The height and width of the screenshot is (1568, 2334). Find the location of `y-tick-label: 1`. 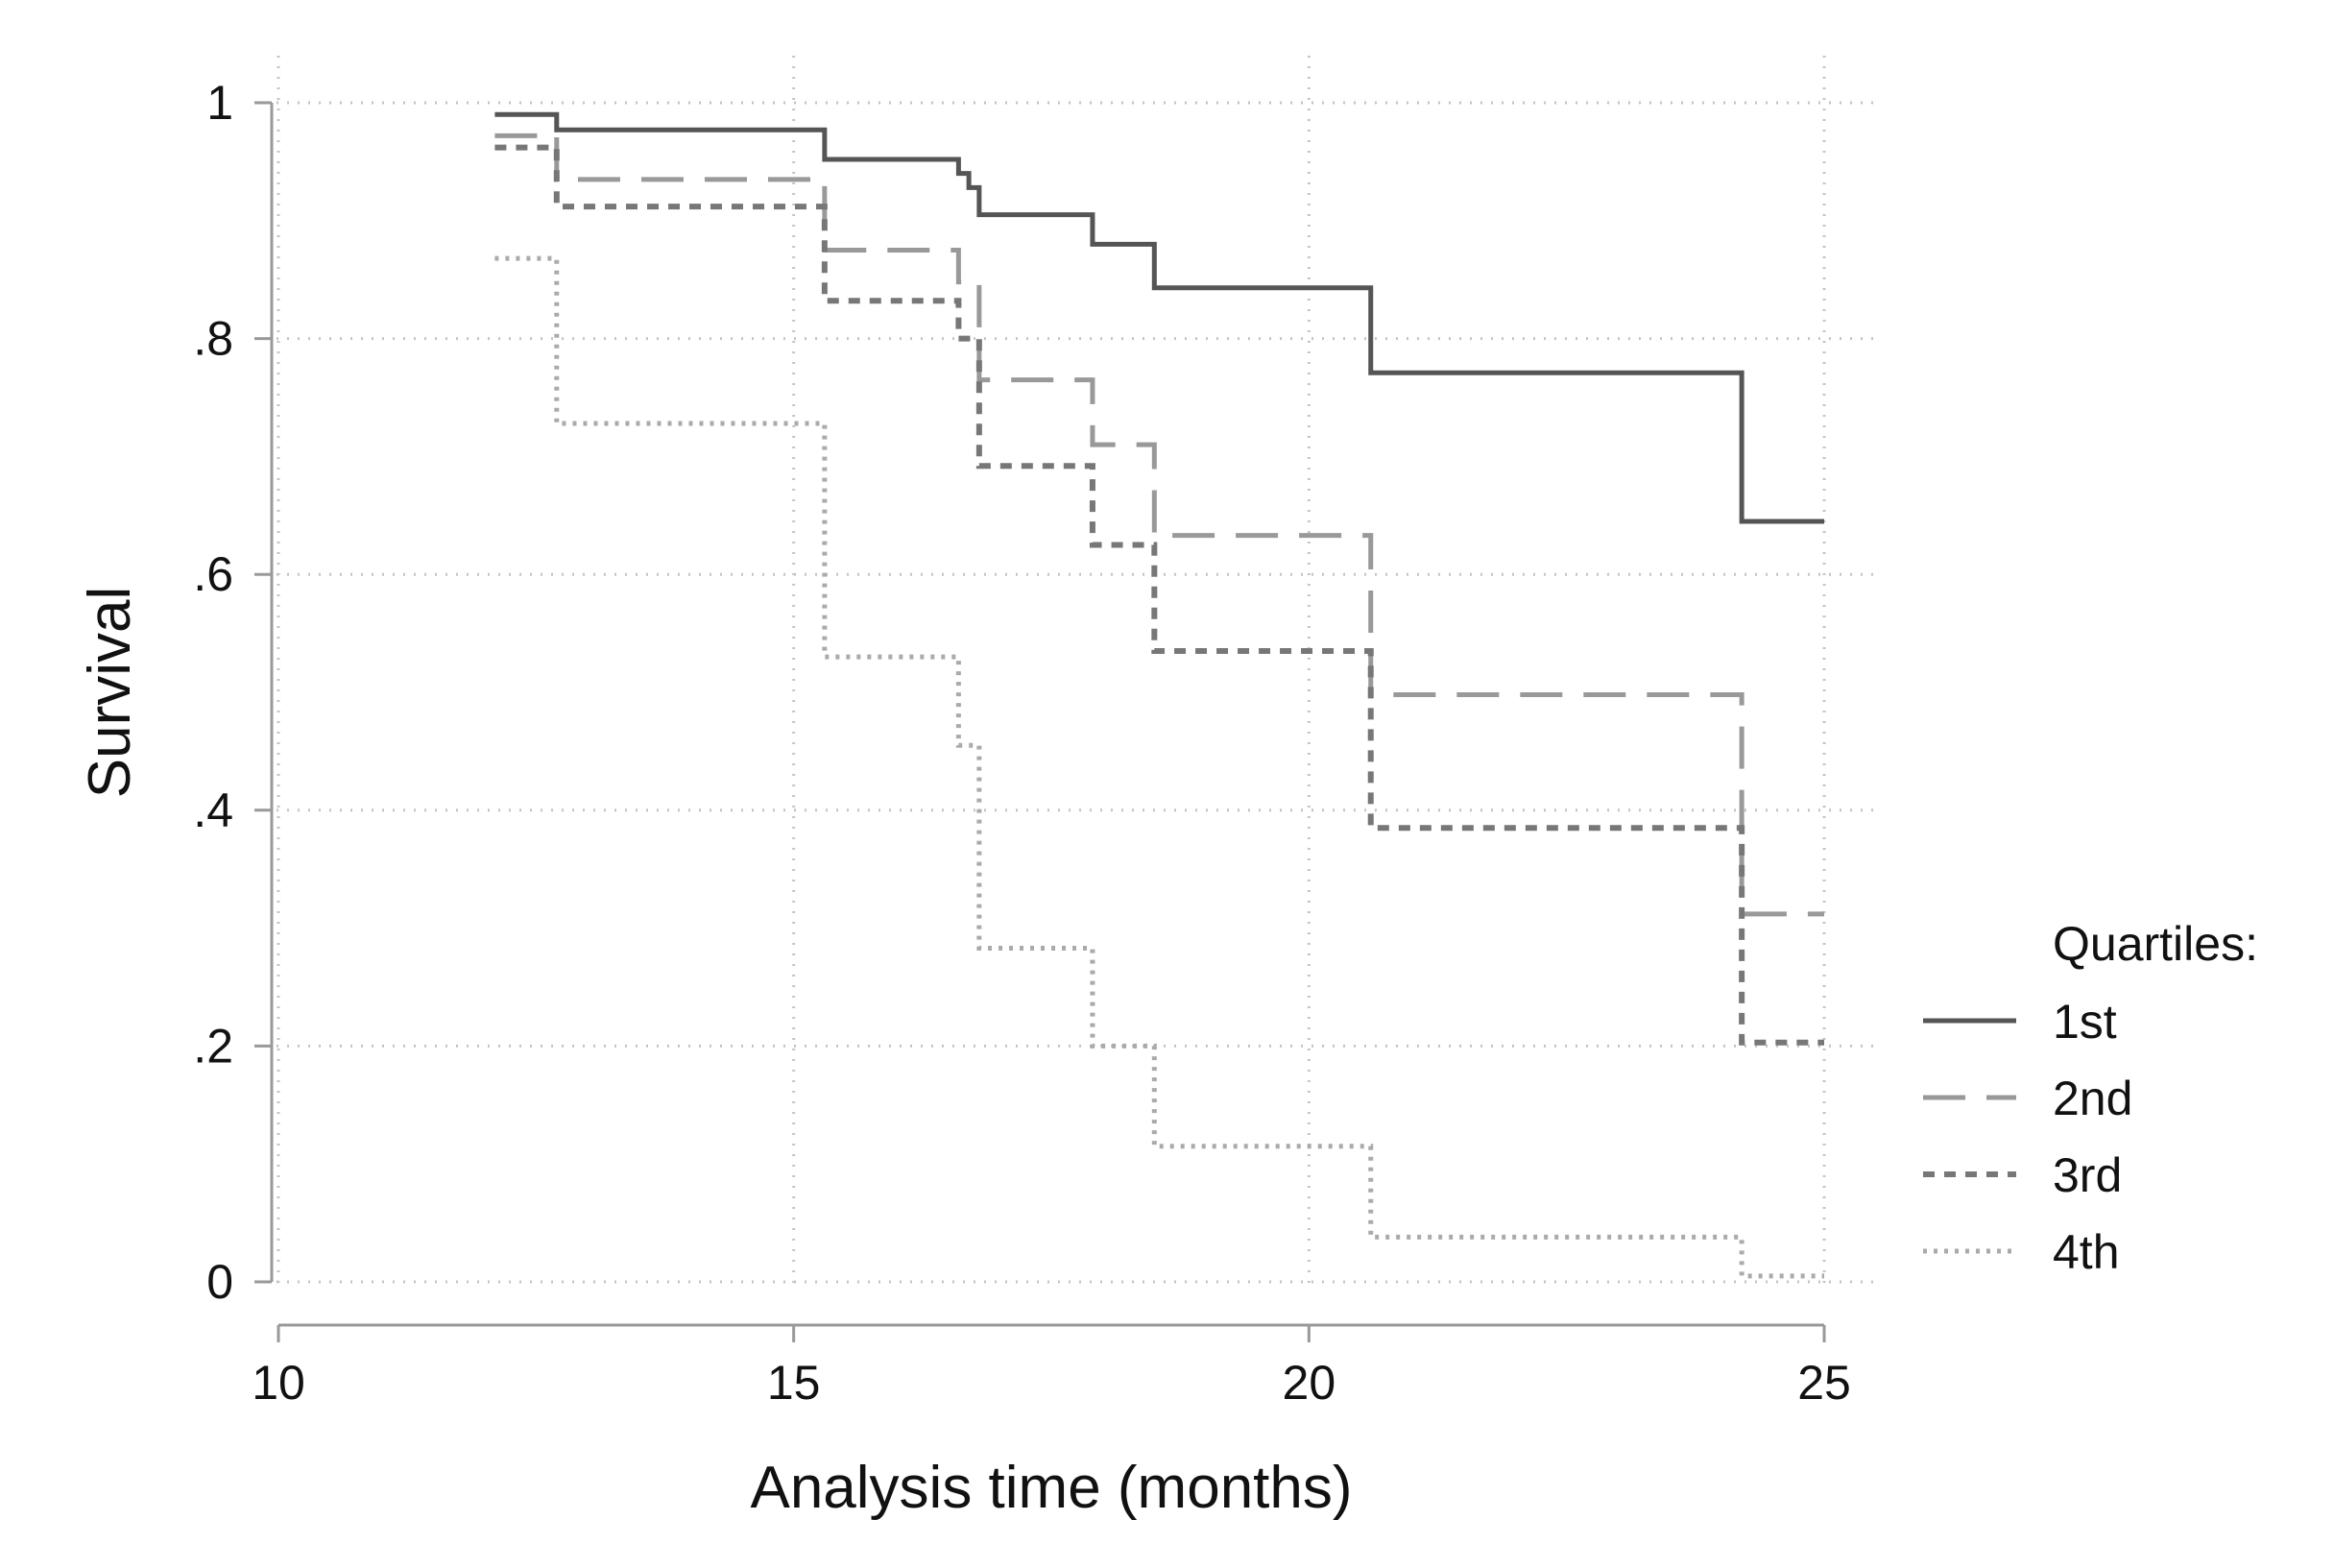

y-tick-label: 1 is located at coordinates (220, 103).